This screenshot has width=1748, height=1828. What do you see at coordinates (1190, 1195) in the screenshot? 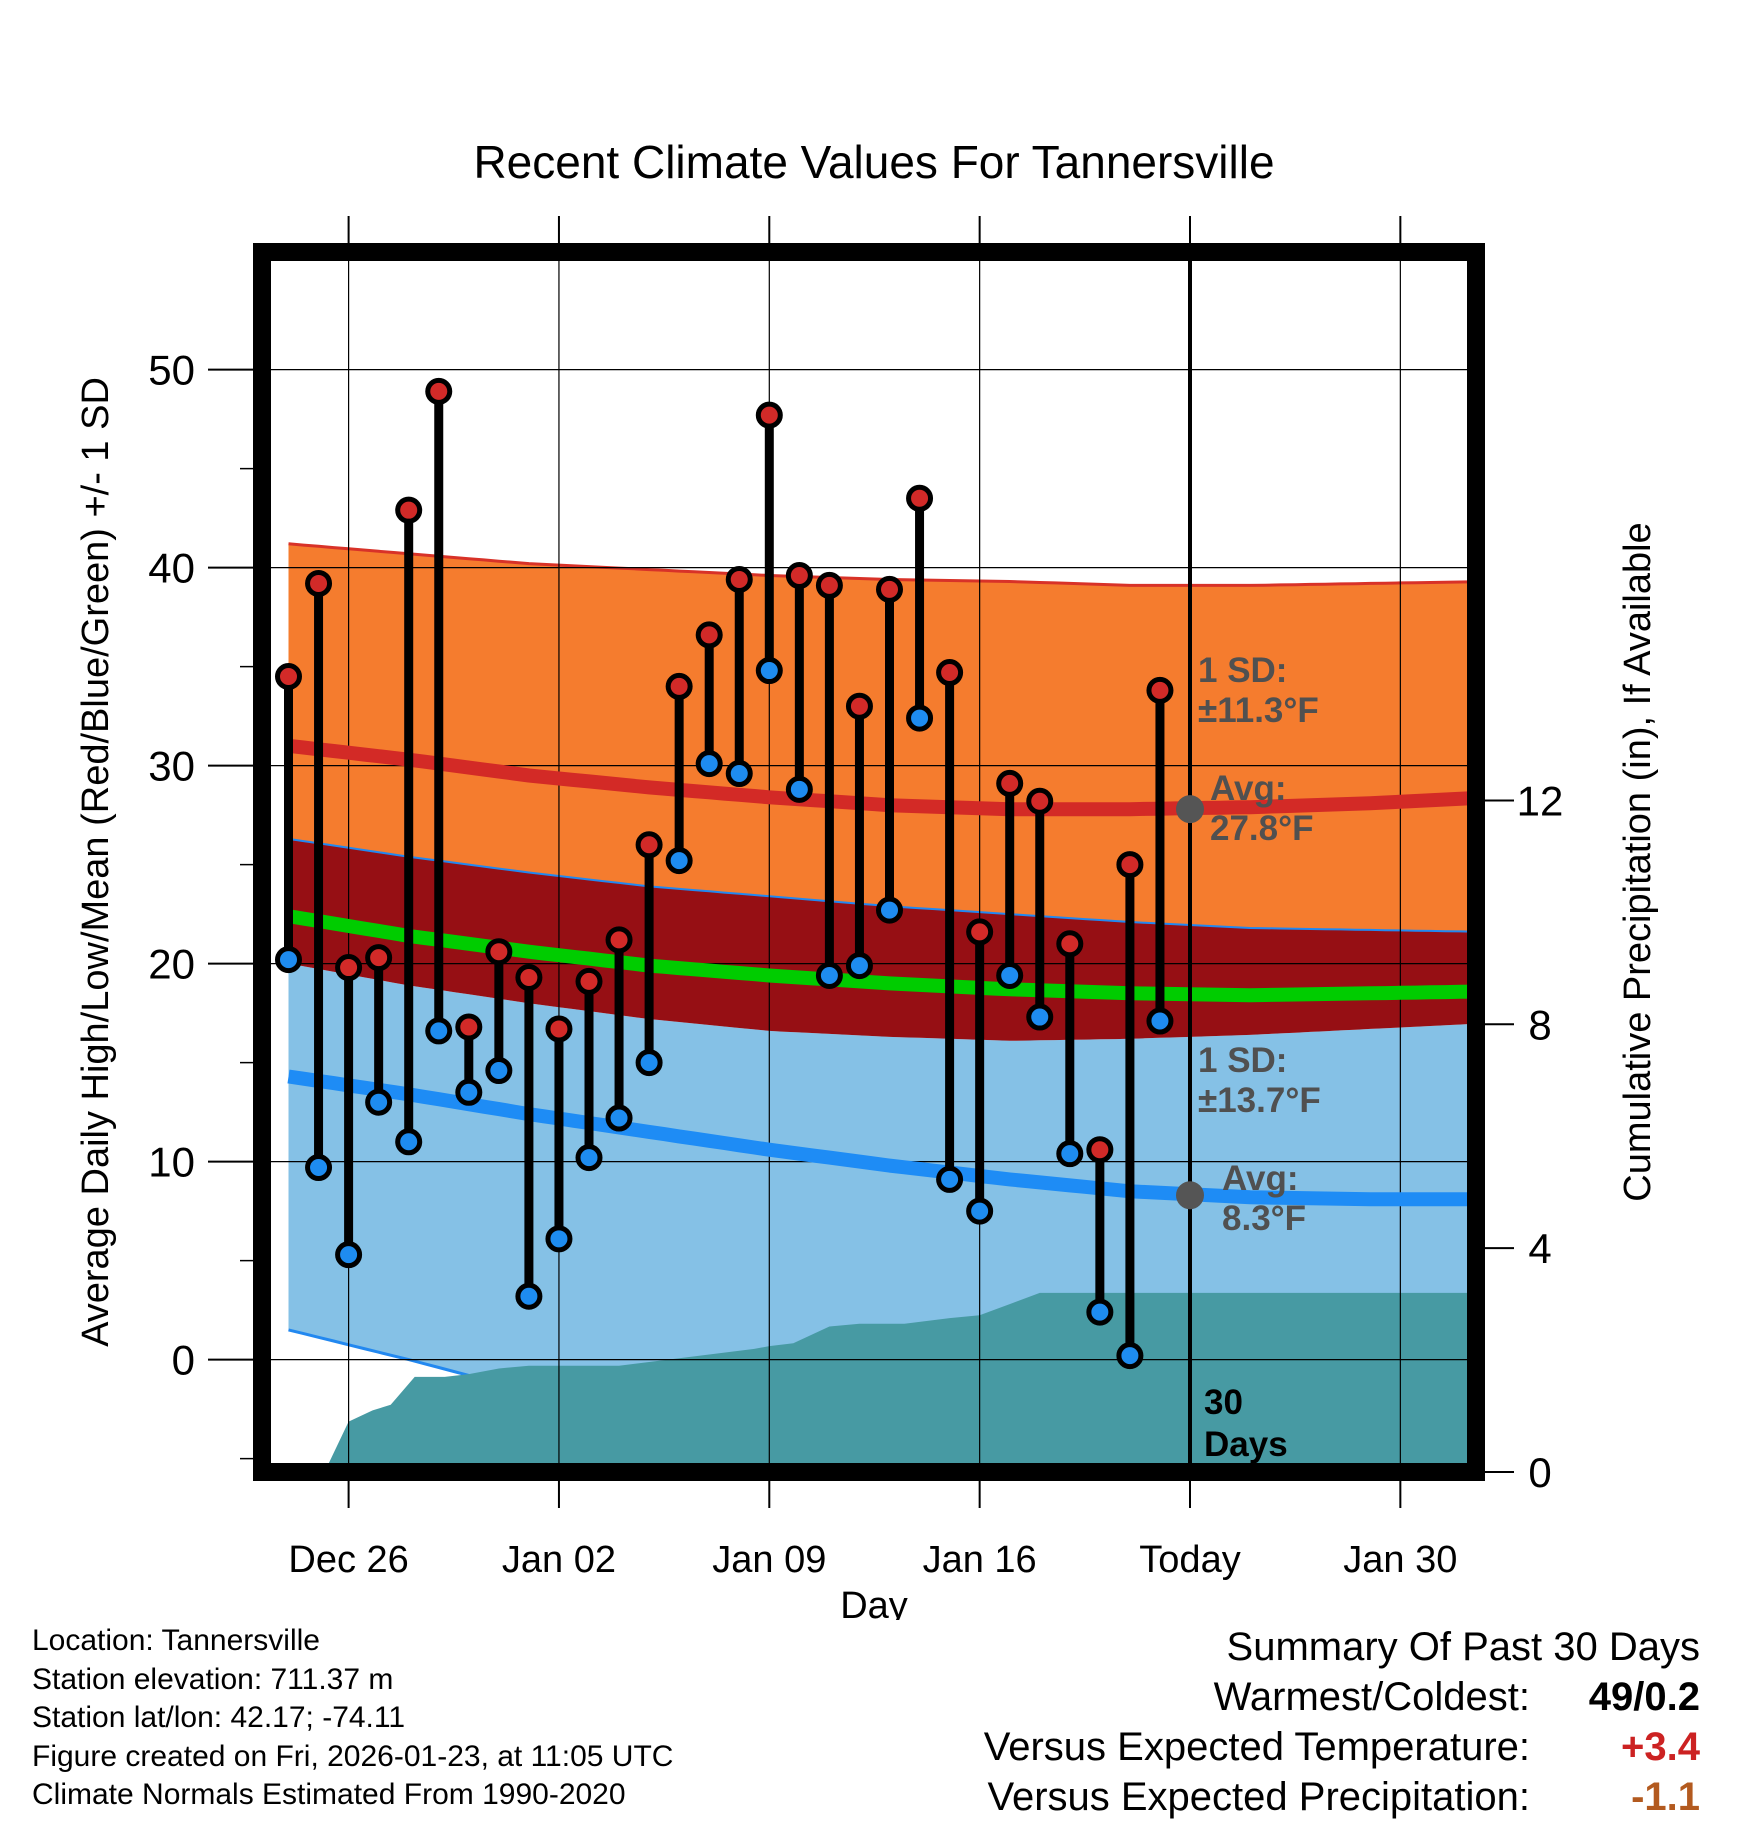
I see `today-low-avg-marker` at bounding box center [1190, 1195].